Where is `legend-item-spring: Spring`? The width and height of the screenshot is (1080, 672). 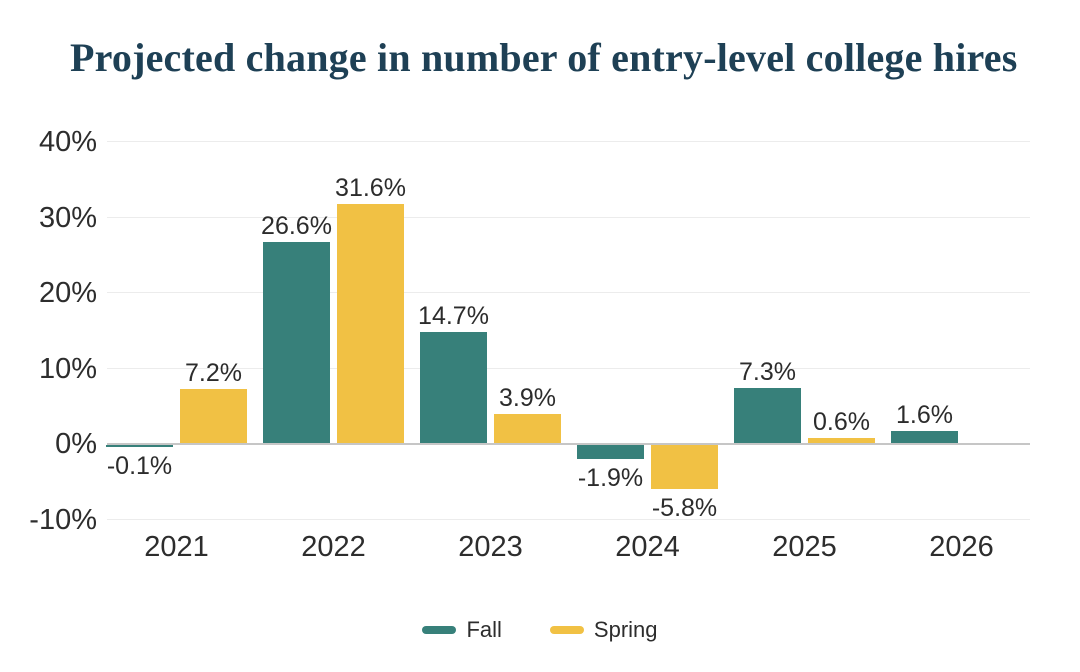
legend-item-spring: Spring is located at coordinates (603, 630).